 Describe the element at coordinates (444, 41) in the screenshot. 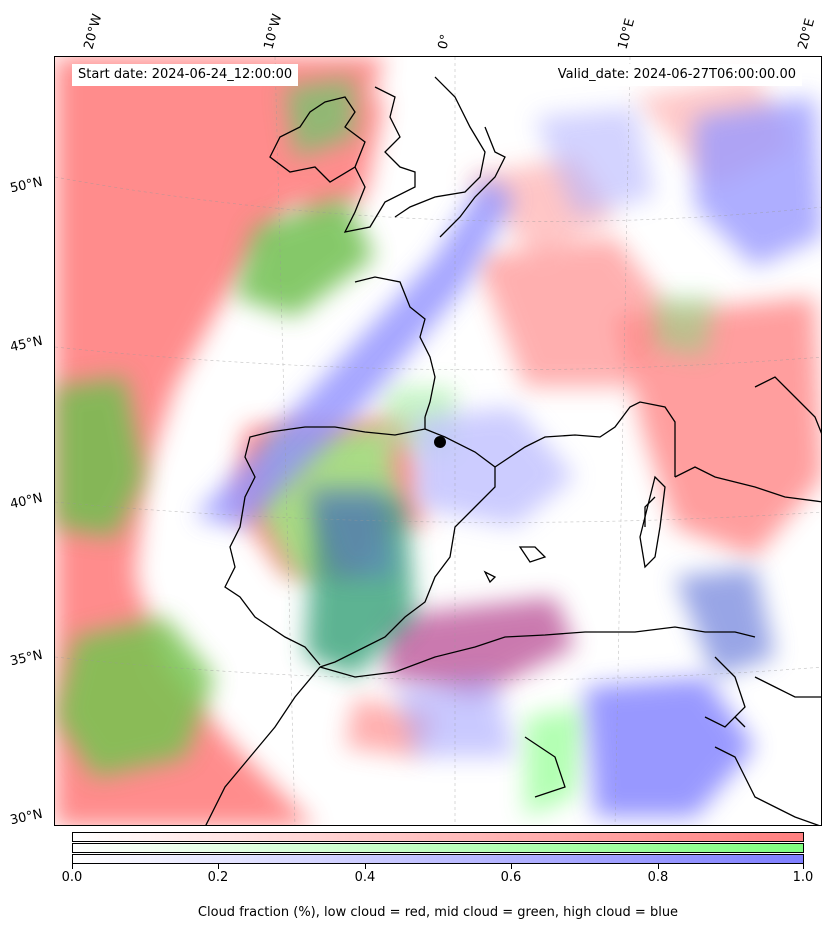

I see `lon-label-0: 0°` at that location.